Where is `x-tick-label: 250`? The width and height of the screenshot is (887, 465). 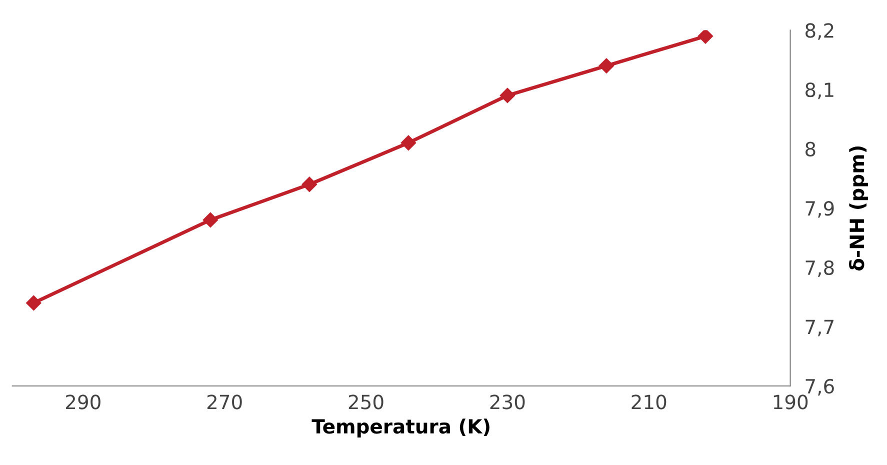 x-tick-label: 250 is located at coordinates (366, 402).